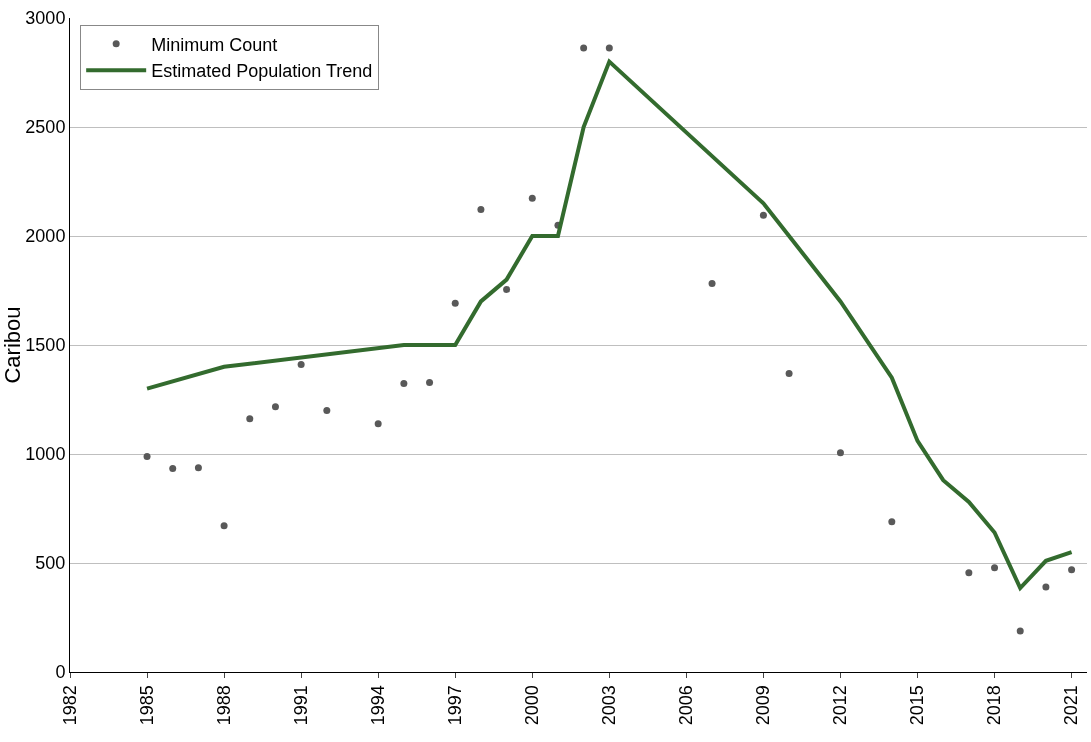  I want to click on x-tick-label: 2000, so click(532, 705).